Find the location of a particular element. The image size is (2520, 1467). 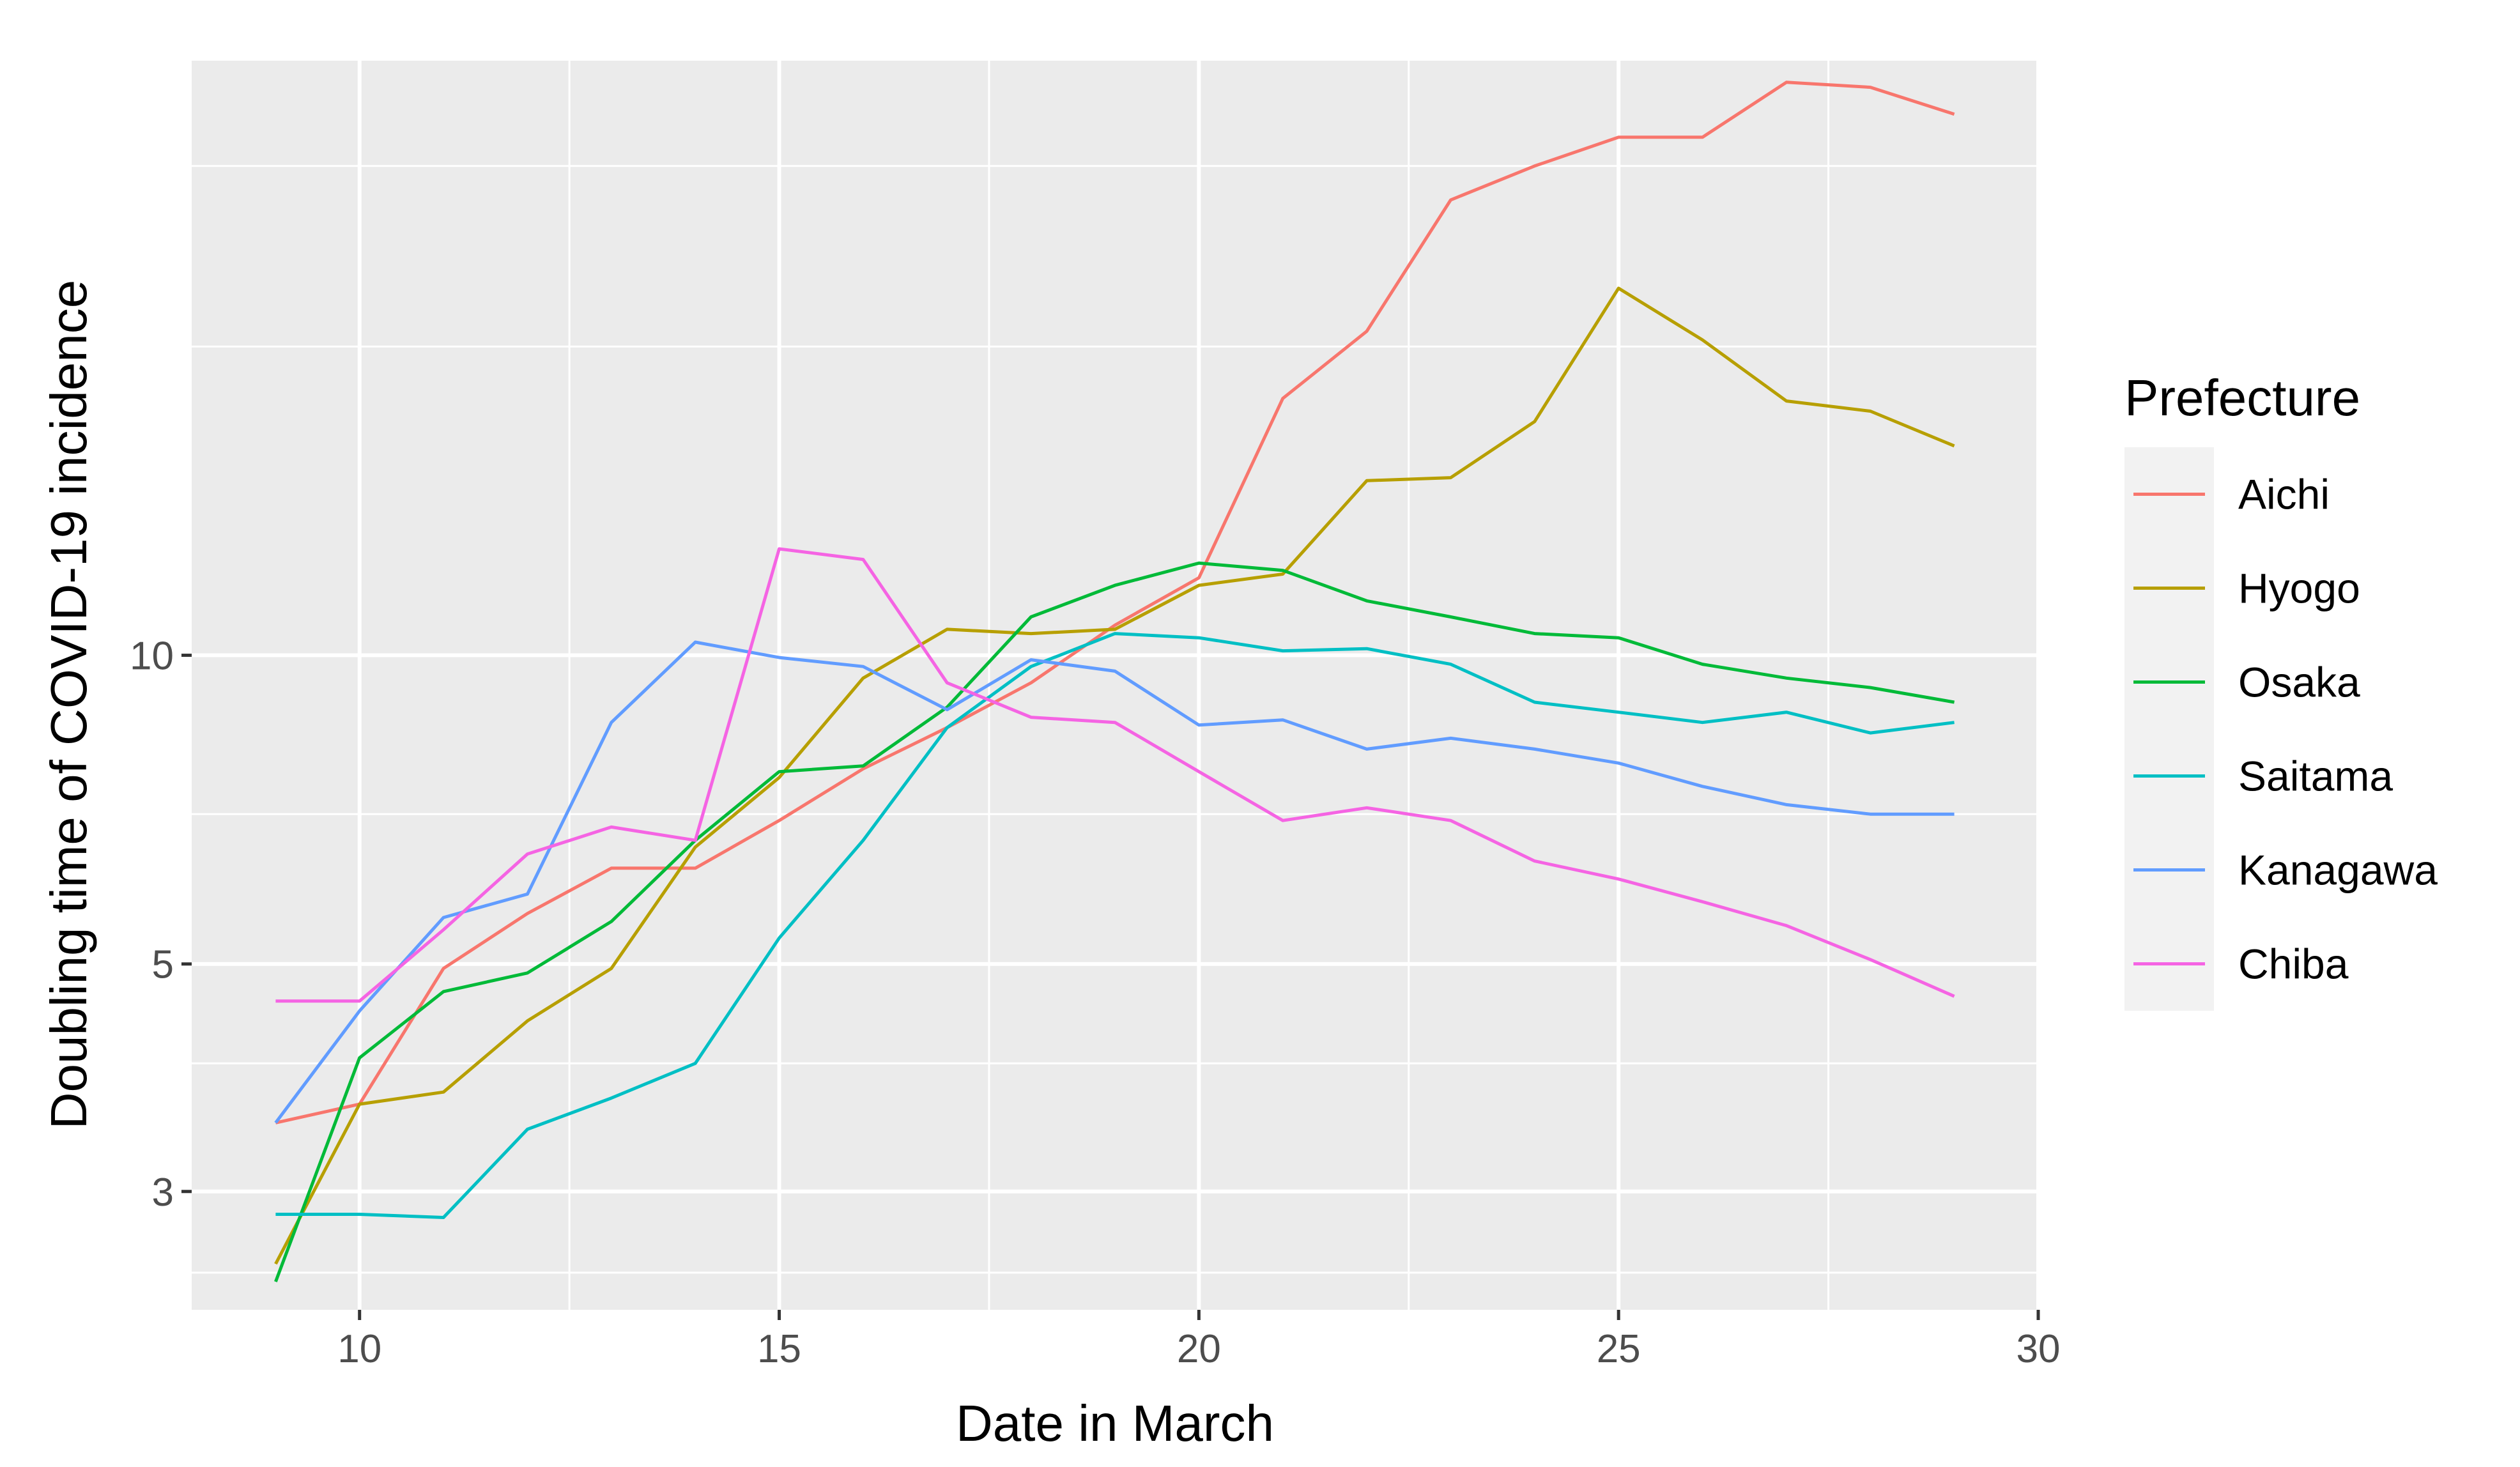

x-tick-label: 15 is located at coordinates (779, 1349).